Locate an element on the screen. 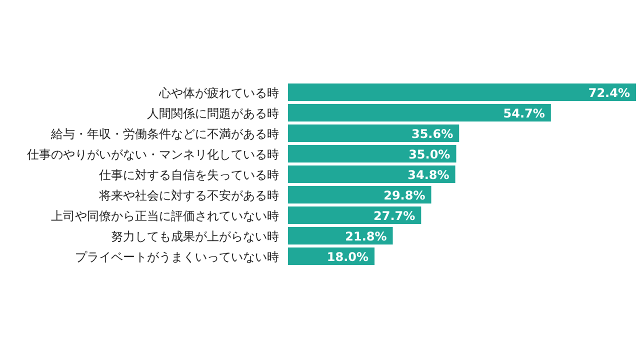  y-tick-label: 上司や同僚から正当に評価されていない時 is located at coordinates (165, 215).